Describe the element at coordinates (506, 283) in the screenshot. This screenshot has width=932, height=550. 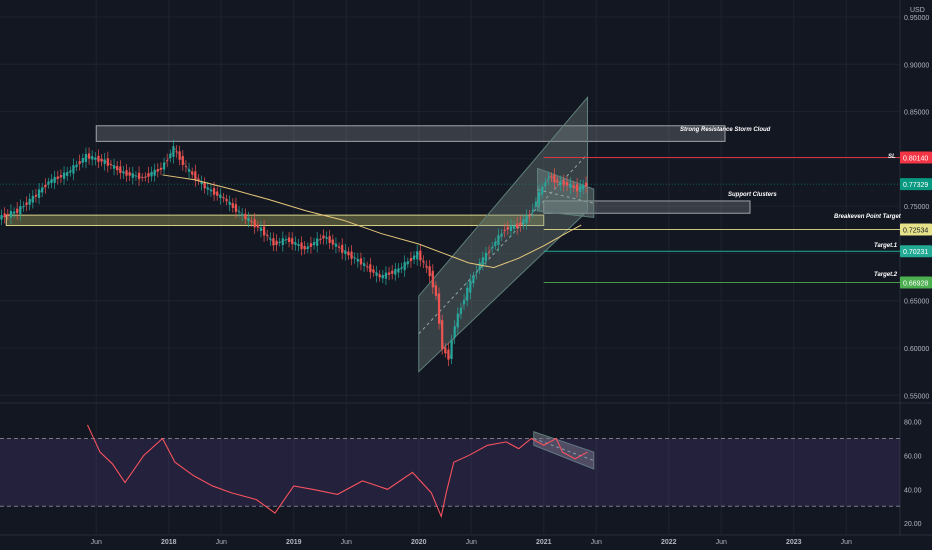
I see `trend-channels` at that location.